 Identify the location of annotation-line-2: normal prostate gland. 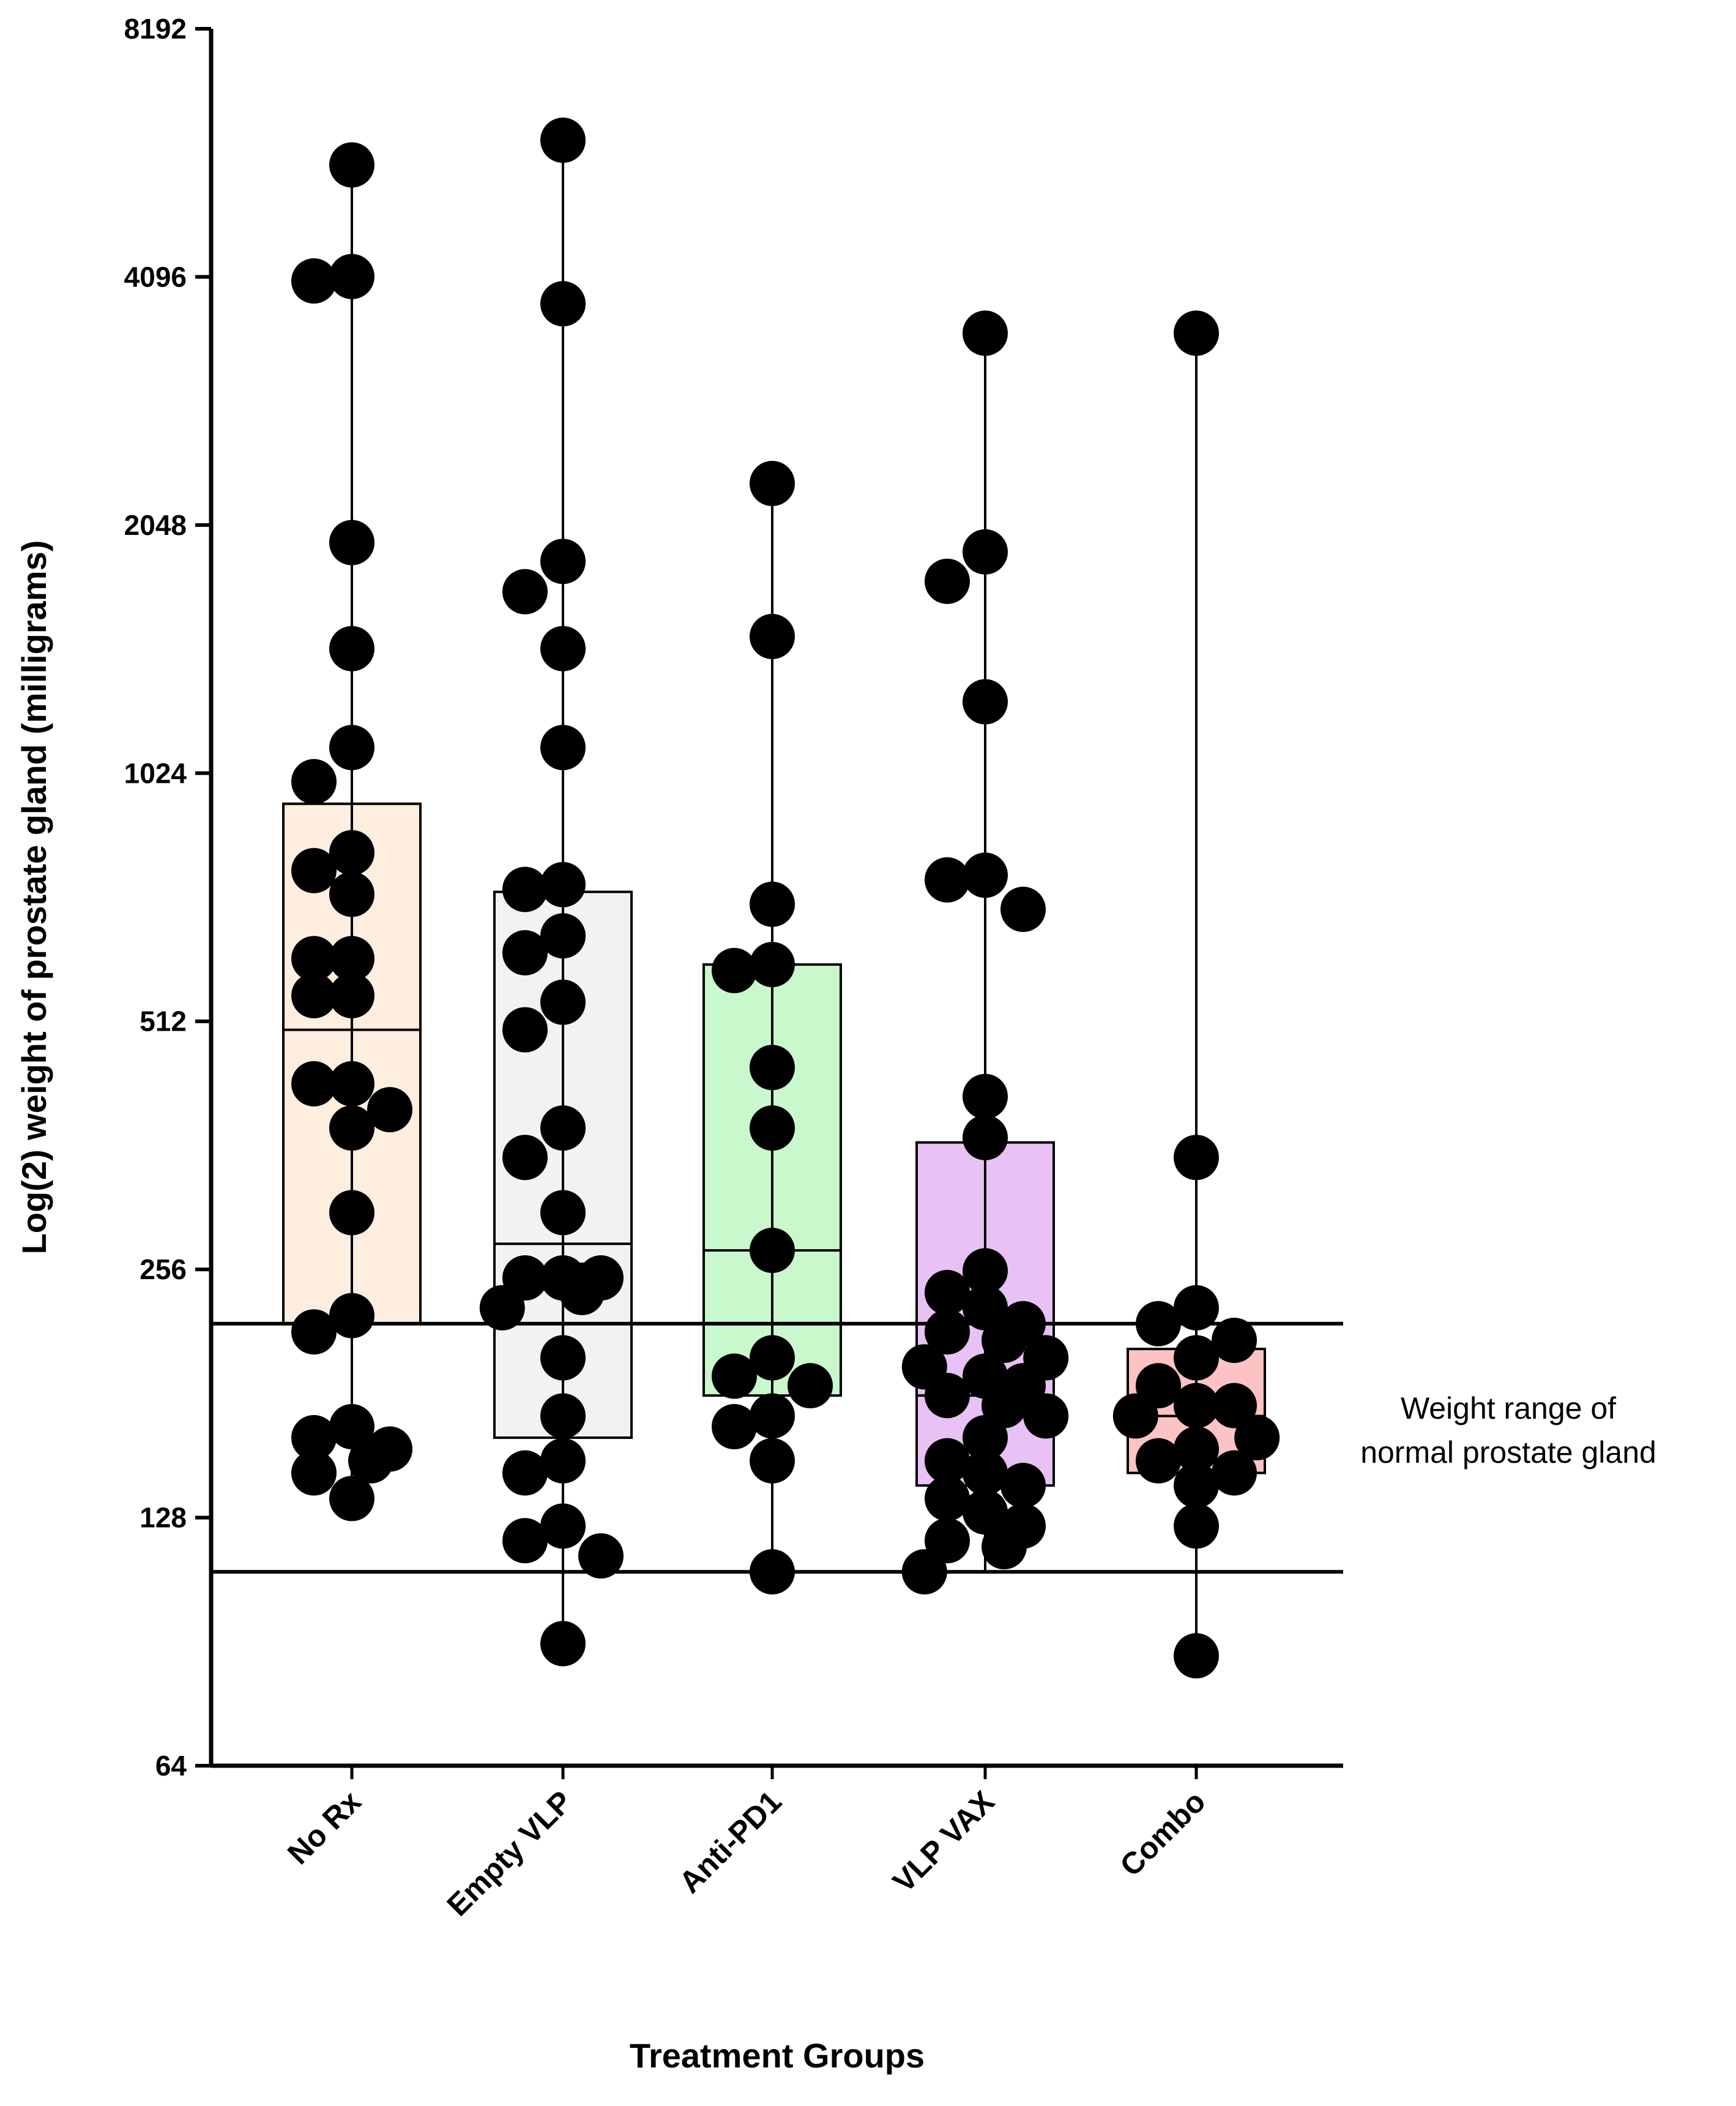
(1508, 1452).